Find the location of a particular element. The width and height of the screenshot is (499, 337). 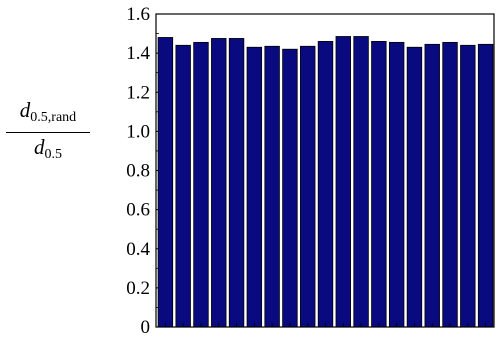

y-axis-ticks: 0 0.2 0.4 0.6 0.8 1.0 1.2 1.4 1.6 is located at coordinates (143, 170).